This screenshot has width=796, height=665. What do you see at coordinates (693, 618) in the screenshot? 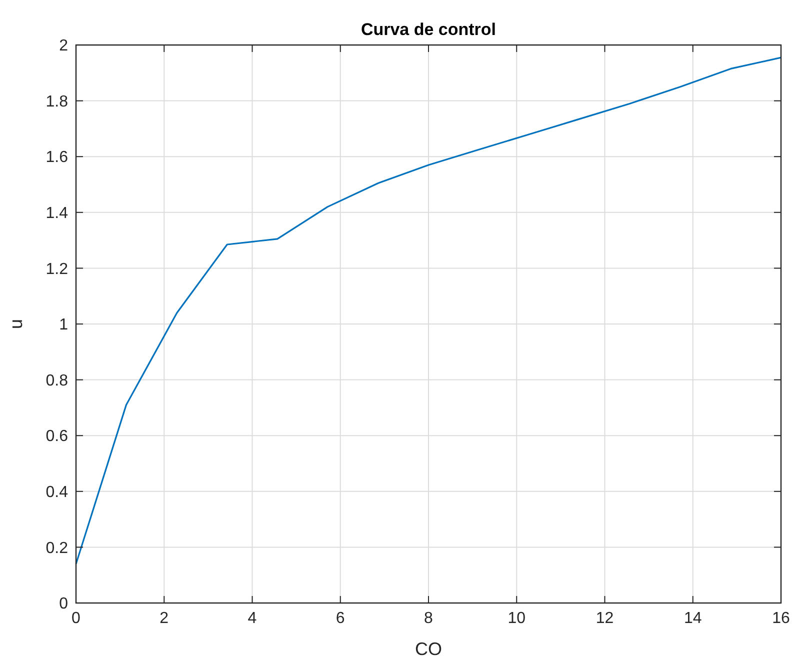
I see `x-tick-label: 14` at bounding box center [693, 618].